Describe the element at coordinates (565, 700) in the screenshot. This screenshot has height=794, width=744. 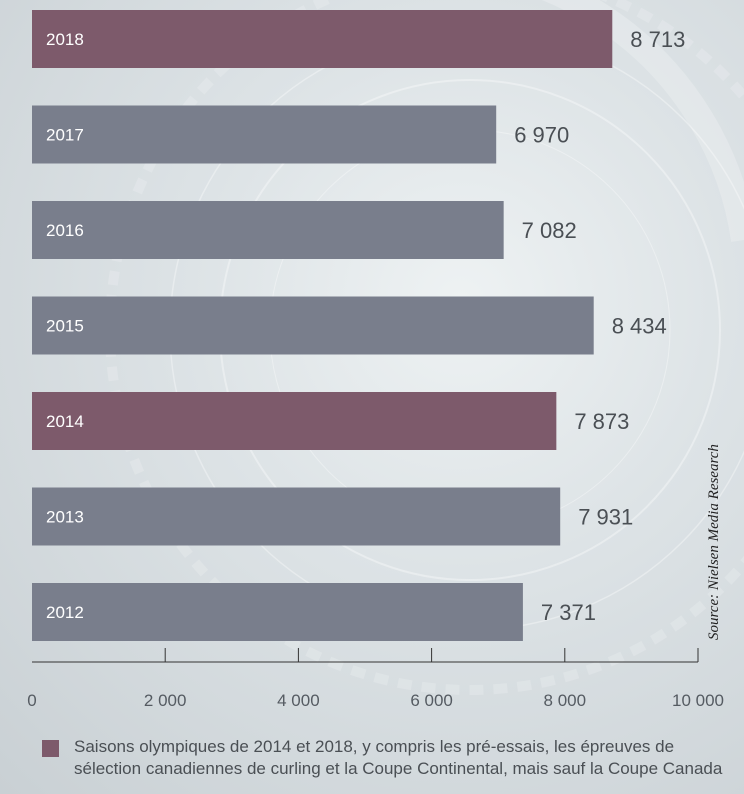
I see `x-tick-label: 8 000` at that location.